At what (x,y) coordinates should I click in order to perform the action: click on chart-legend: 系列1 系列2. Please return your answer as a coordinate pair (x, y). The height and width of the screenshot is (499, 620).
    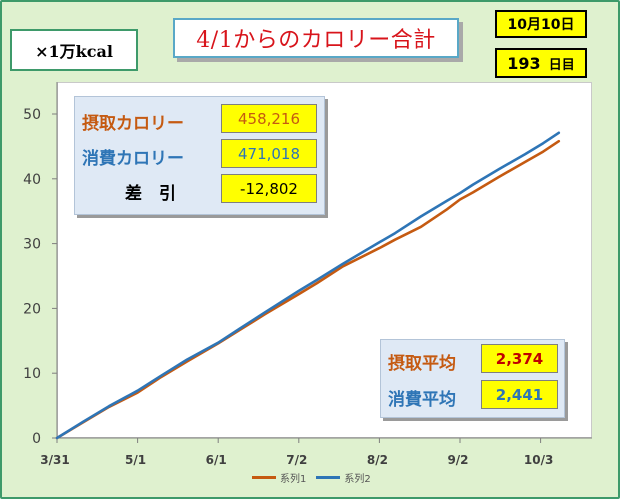
    Looking at the image, I should click on (337, 477).